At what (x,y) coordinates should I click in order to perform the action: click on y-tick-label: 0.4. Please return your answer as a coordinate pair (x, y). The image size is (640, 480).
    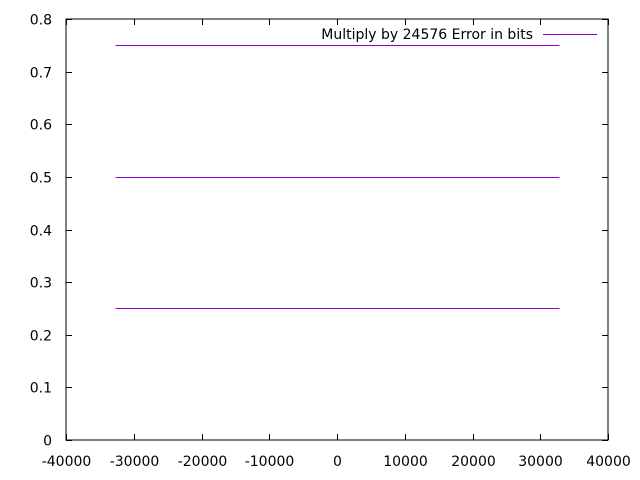
    Looking at the image, I should click on (41, 232).